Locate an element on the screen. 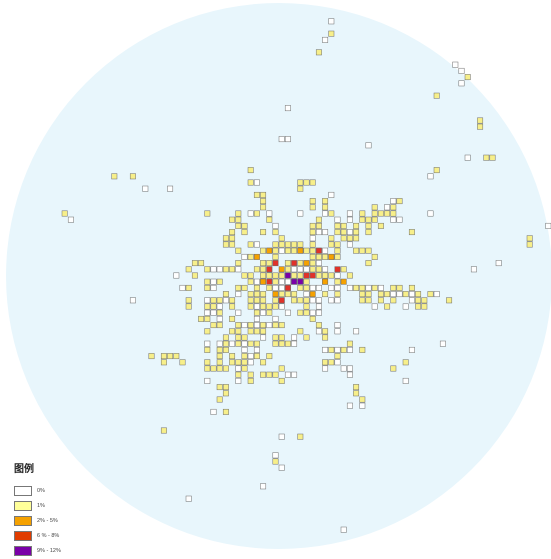 The image size is (551, 559). legend-item-0: 0% is located at coordinates (59, 490).